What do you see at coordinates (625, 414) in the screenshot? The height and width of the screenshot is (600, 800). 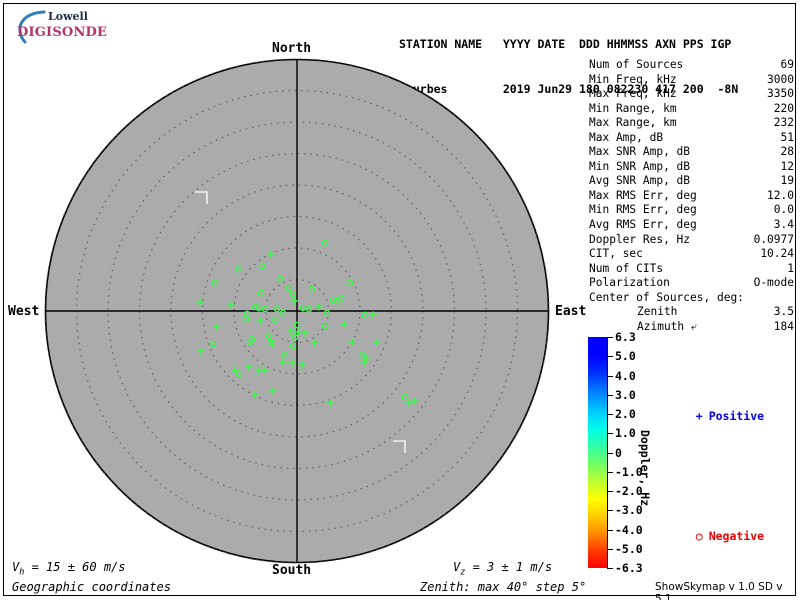 I see `colorbar-tick-label: 2.0` at bounding box center [625, 414].